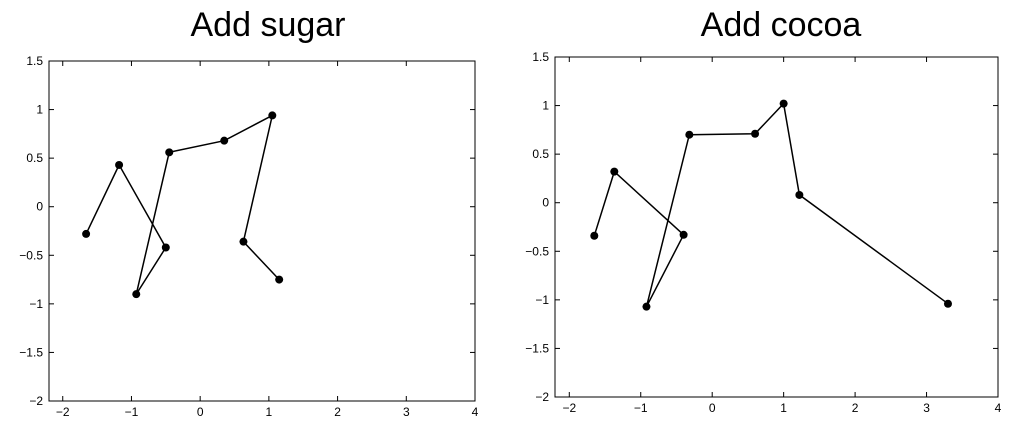  I want to click on plot-area, so click(183, 205).